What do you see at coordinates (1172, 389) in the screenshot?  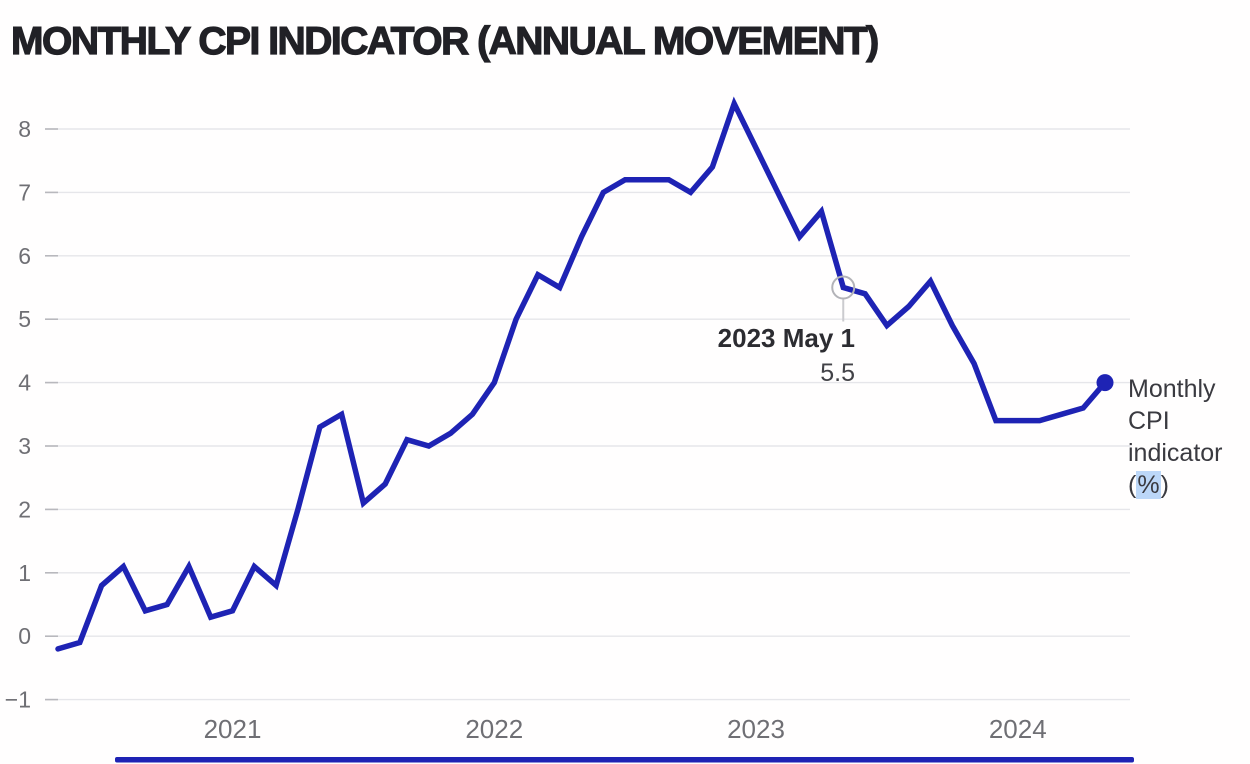 I see `series-label-line-1: Monthly` at bounding box center [1172, 389].